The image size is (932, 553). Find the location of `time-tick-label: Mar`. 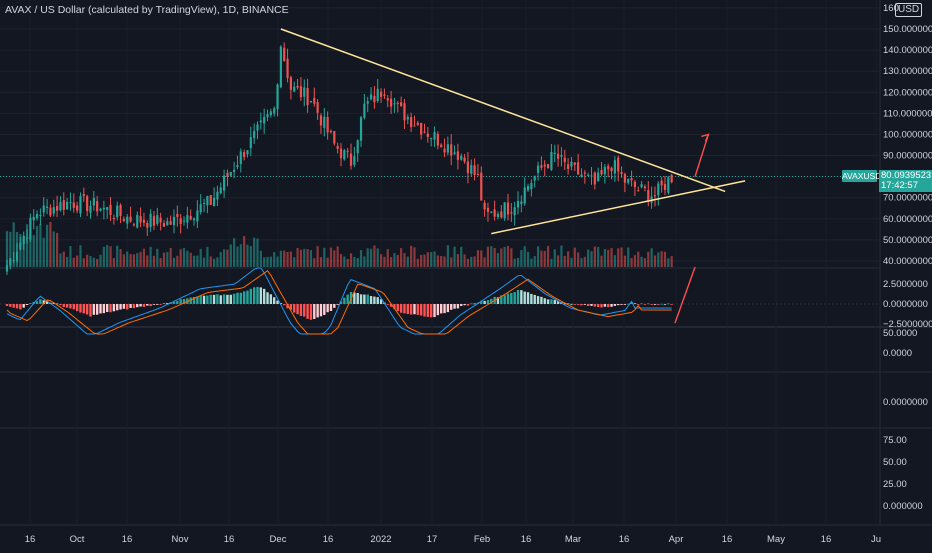

time-tick-label: Mar is located at coordinates (573, 539).